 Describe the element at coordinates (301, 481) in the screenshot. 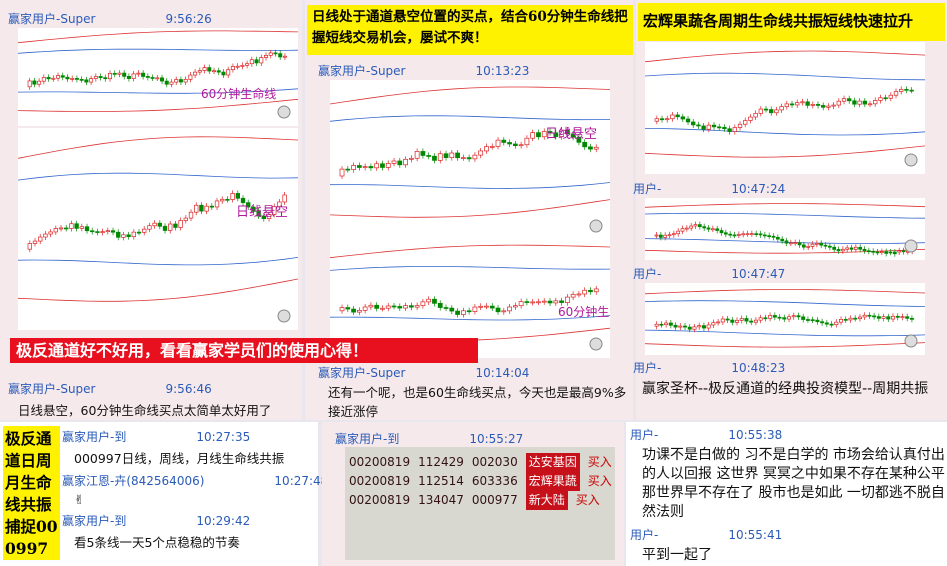

I see `time: 10:27:48` at that location.